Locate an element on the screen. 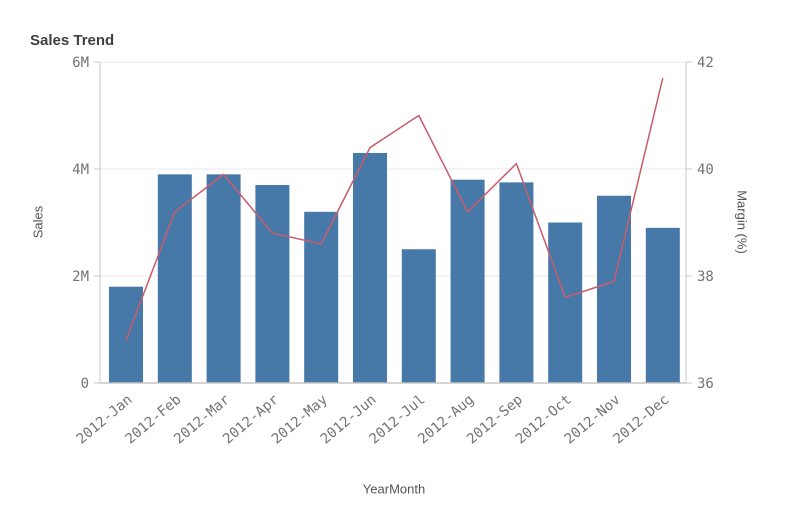 The height and width of the screenshot is (510, 800). y-axis-title-right: Margin (%) is located at coordinates (742, 222).